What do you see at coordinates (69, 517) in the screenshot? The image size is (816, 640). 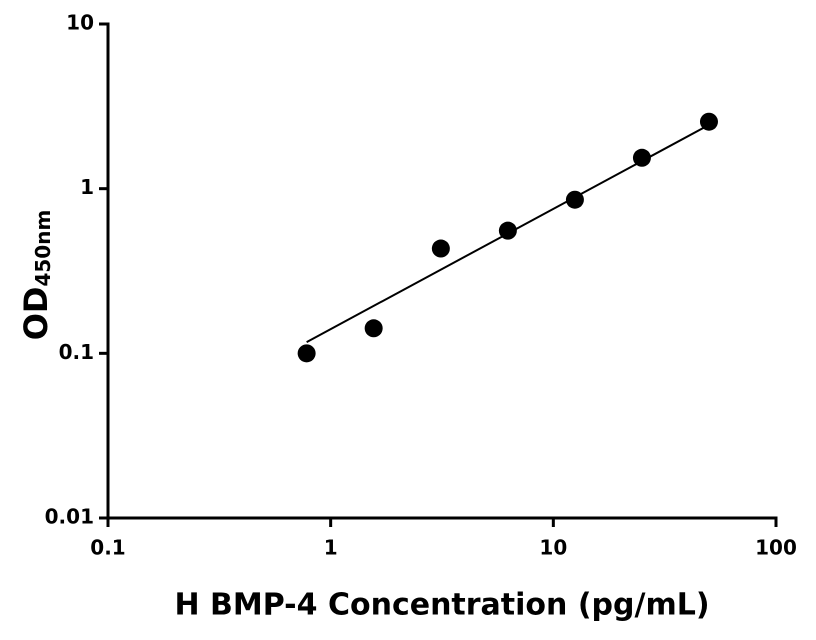 I see `y-tick-label: 0.01` at bounding box center [69, 517].